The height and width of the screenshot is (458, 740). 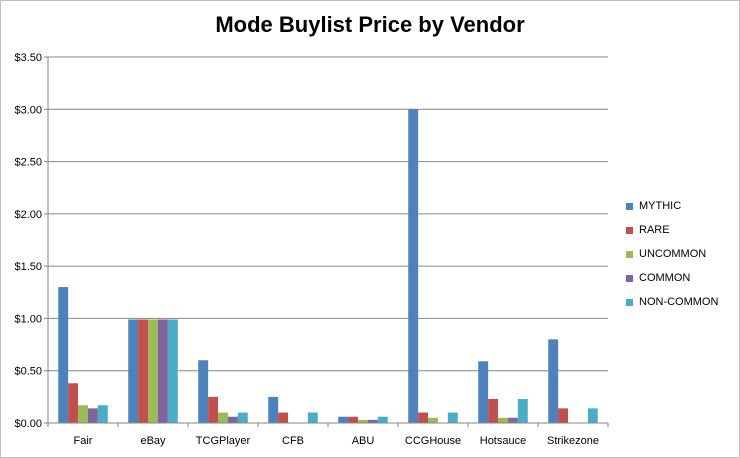 I want to click on legend-item: NON-COMMON, so click(x=672, y=302).